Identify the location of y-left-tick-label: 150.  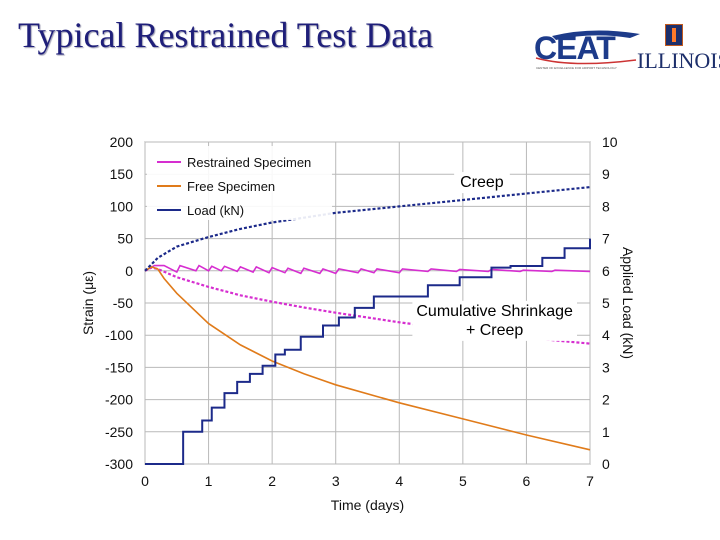
(122, 174).